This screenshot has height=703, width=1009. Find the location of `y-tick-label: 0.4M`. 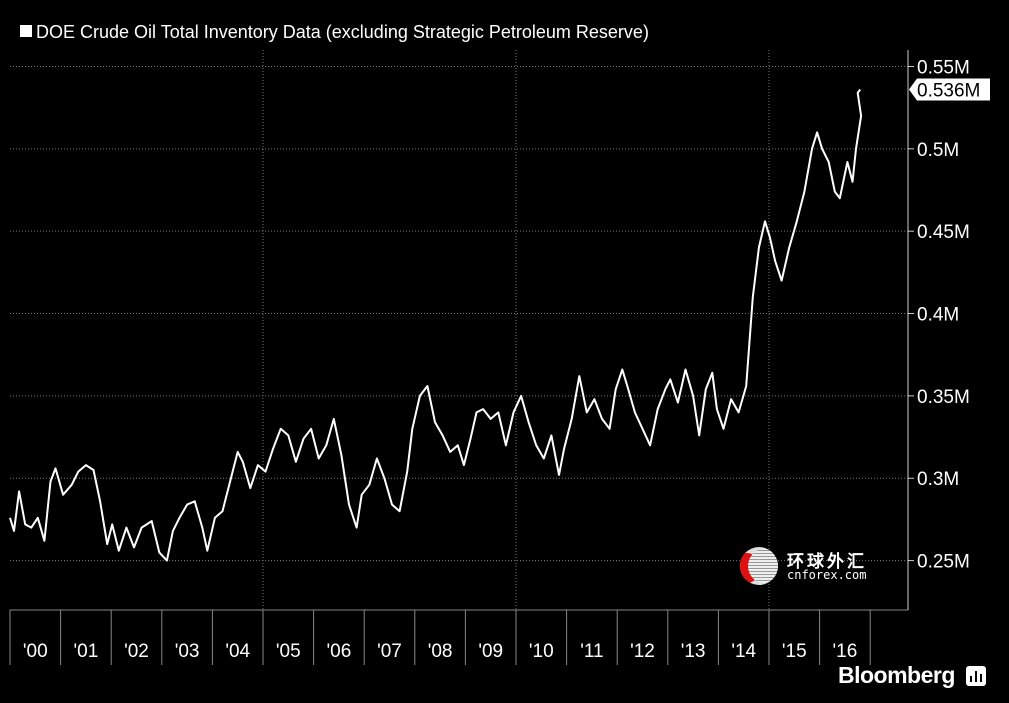

y-tick-label: 0.4M is located at coordinates (938, 315).